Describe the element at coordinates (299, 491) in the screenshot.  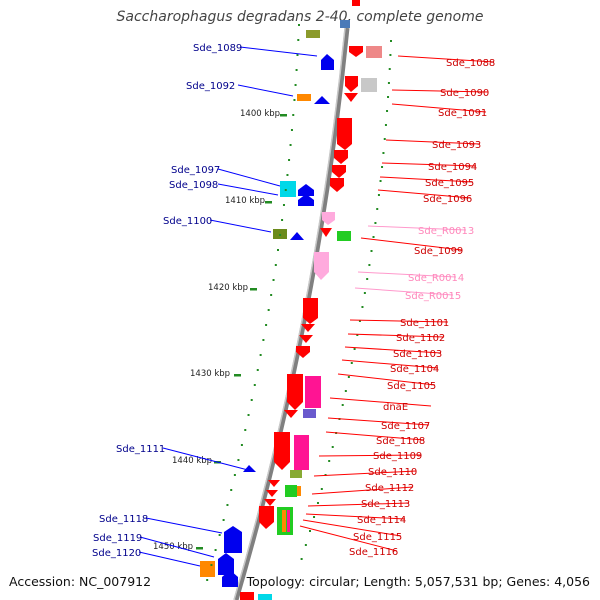
I see `gene-sde-1112-c` at that location.